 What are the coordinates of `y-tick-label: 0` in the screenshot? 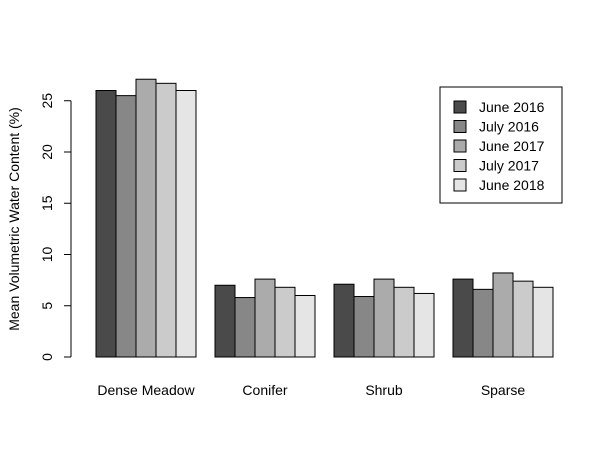 It's located at (47, 357).